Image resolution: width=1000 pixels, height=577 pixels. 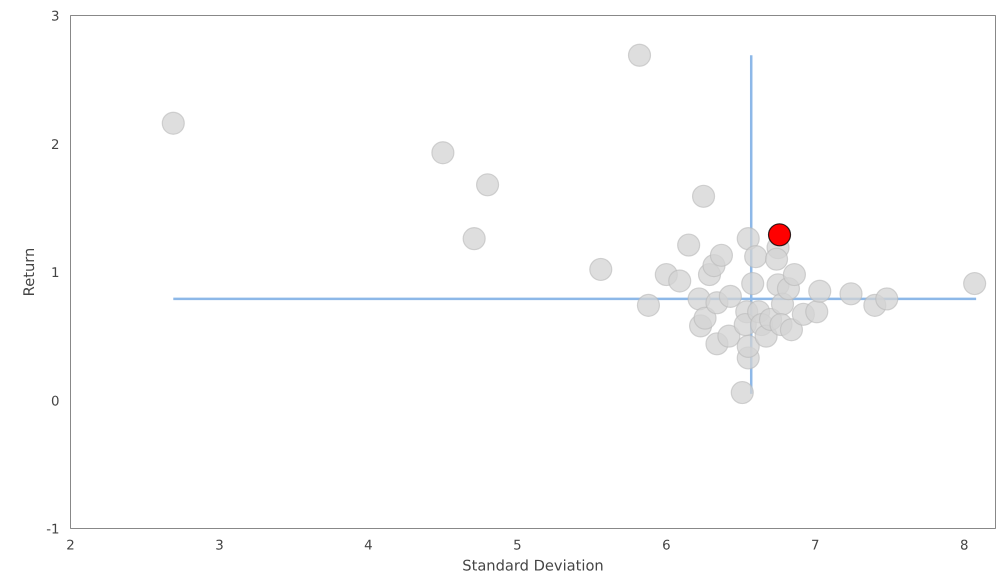 I want to click on x-tick-label: 4, so click(x=368, y=546).